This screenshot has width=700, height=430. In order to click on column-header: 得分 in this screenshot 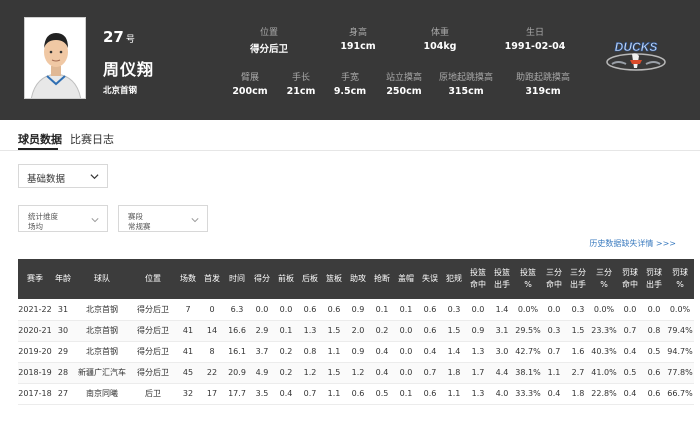, I will do `click(262, 279)`.